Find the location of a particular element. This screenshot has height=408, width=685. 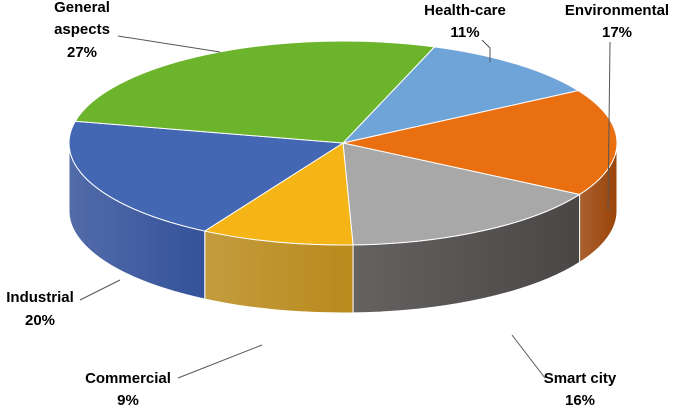

slice-percent-label: 11% is located at coordinates (464, 32).